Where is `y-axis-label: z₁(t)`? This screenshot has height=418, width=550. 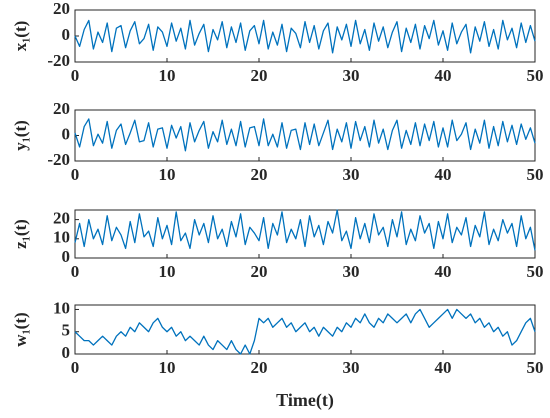
y-axis-label: z₁(t) is located at coordinates (20, 234).